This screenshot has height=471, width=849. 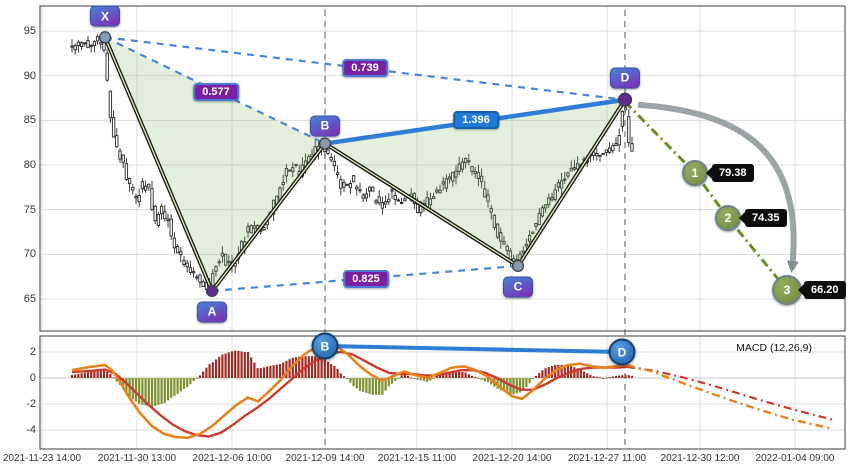 I want to click on ratio-badge-0.825: 0.825, so click(x=366, y=279).